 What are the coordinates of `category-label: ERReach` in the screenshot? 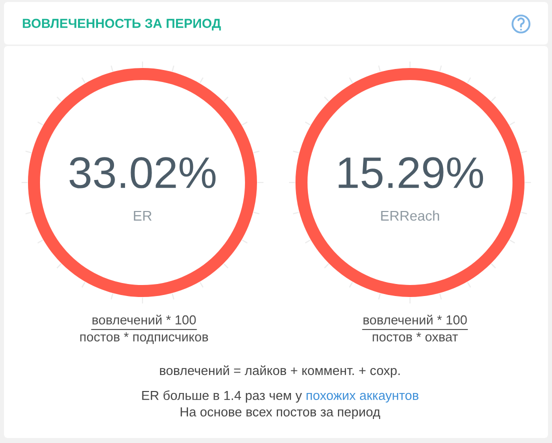 It's located at (410, 215).